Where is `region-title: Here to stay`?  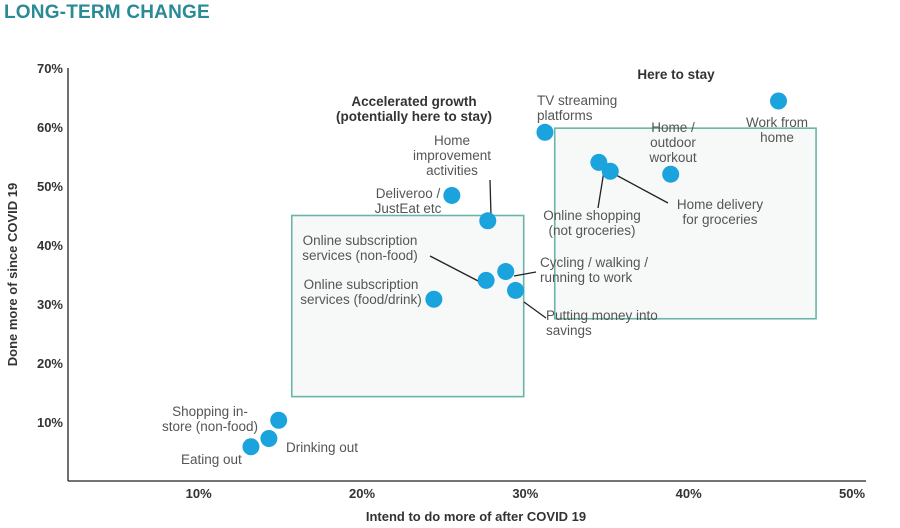
region-title: Here to stay is located at coordinates (676, 74).